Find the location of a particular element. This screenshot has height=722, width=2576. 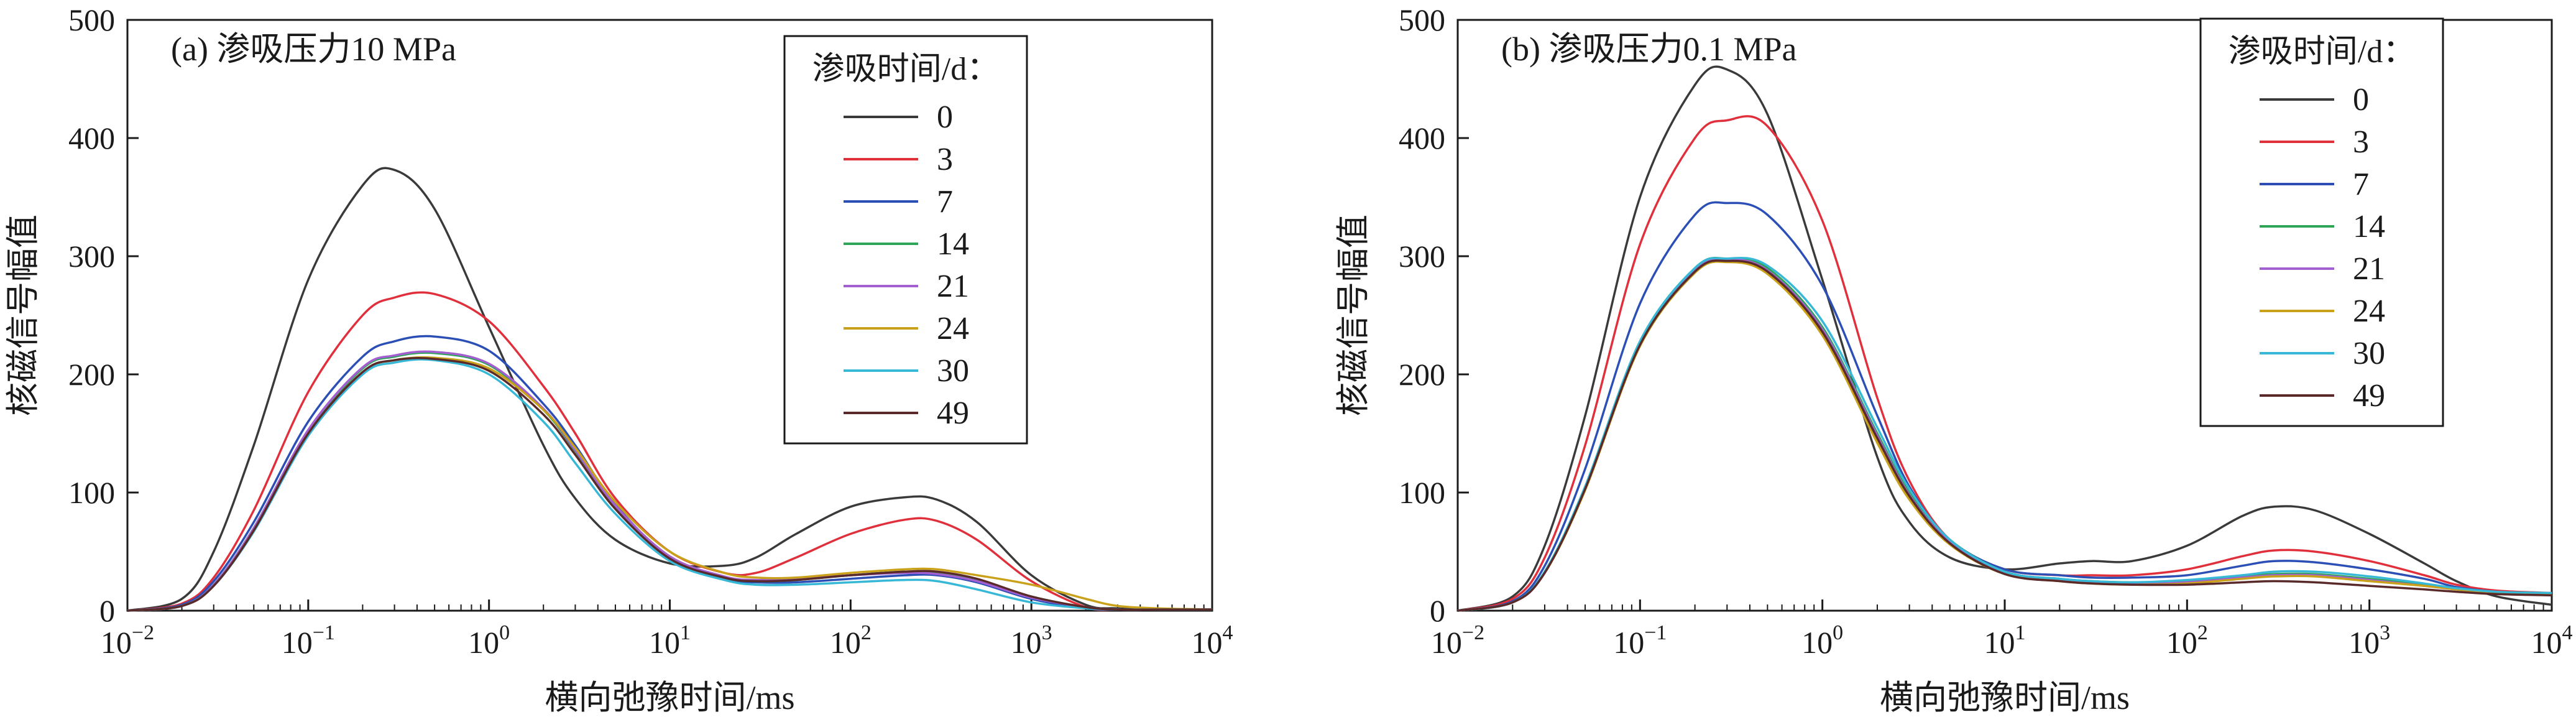

panel-title: (b) 渗吸压力0.1 MPa is located at coordinates (1649, 49).